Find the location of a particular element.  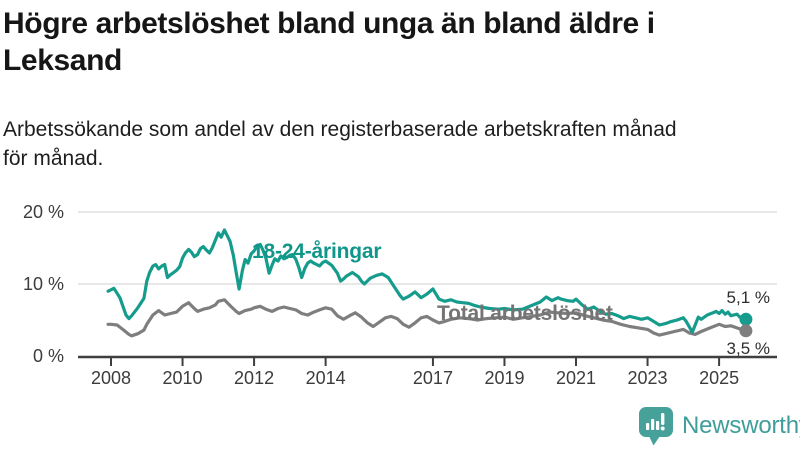

x-tick-label: 2010 is located at coordinates (183, 378).